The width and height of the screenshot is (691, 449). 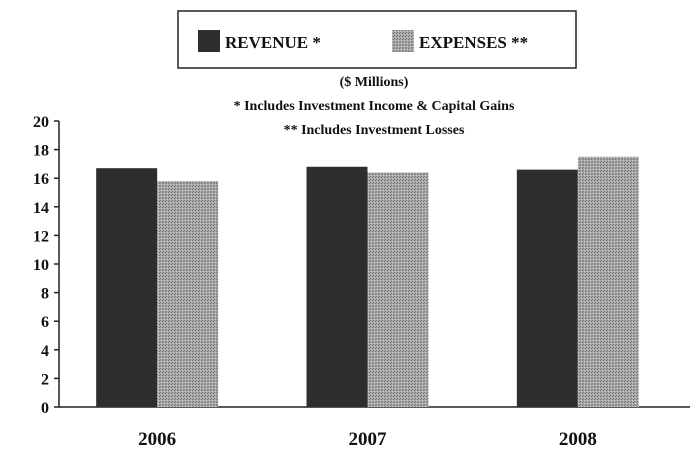 I want to click on x-tick-label: 2008, so click(x=578, y=439).